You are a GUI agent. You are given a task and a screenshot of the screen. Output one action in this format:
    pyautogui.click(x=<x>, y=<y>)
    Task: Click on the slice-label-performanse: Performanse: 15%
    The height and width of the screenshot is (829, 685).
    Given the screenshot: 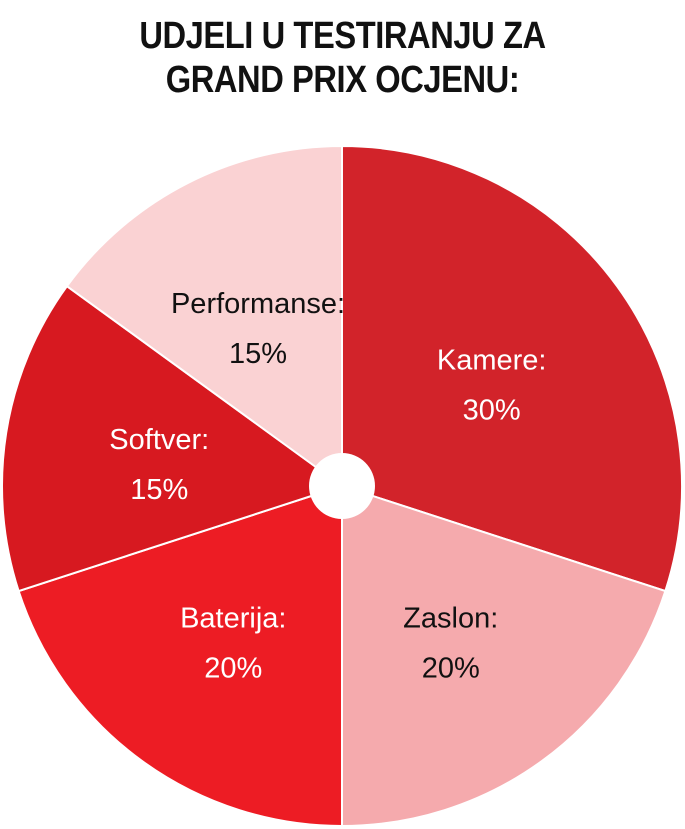 What is the action you would take?
    pyautogui.click(x=258, y=329)
    